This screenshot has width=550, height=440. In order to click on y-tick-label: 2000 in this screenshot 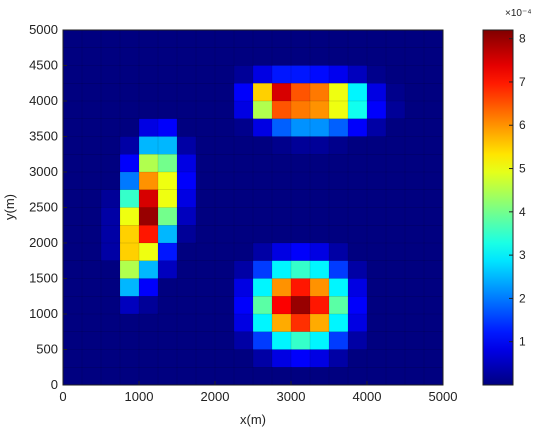, I will do `click(43, 242)`.